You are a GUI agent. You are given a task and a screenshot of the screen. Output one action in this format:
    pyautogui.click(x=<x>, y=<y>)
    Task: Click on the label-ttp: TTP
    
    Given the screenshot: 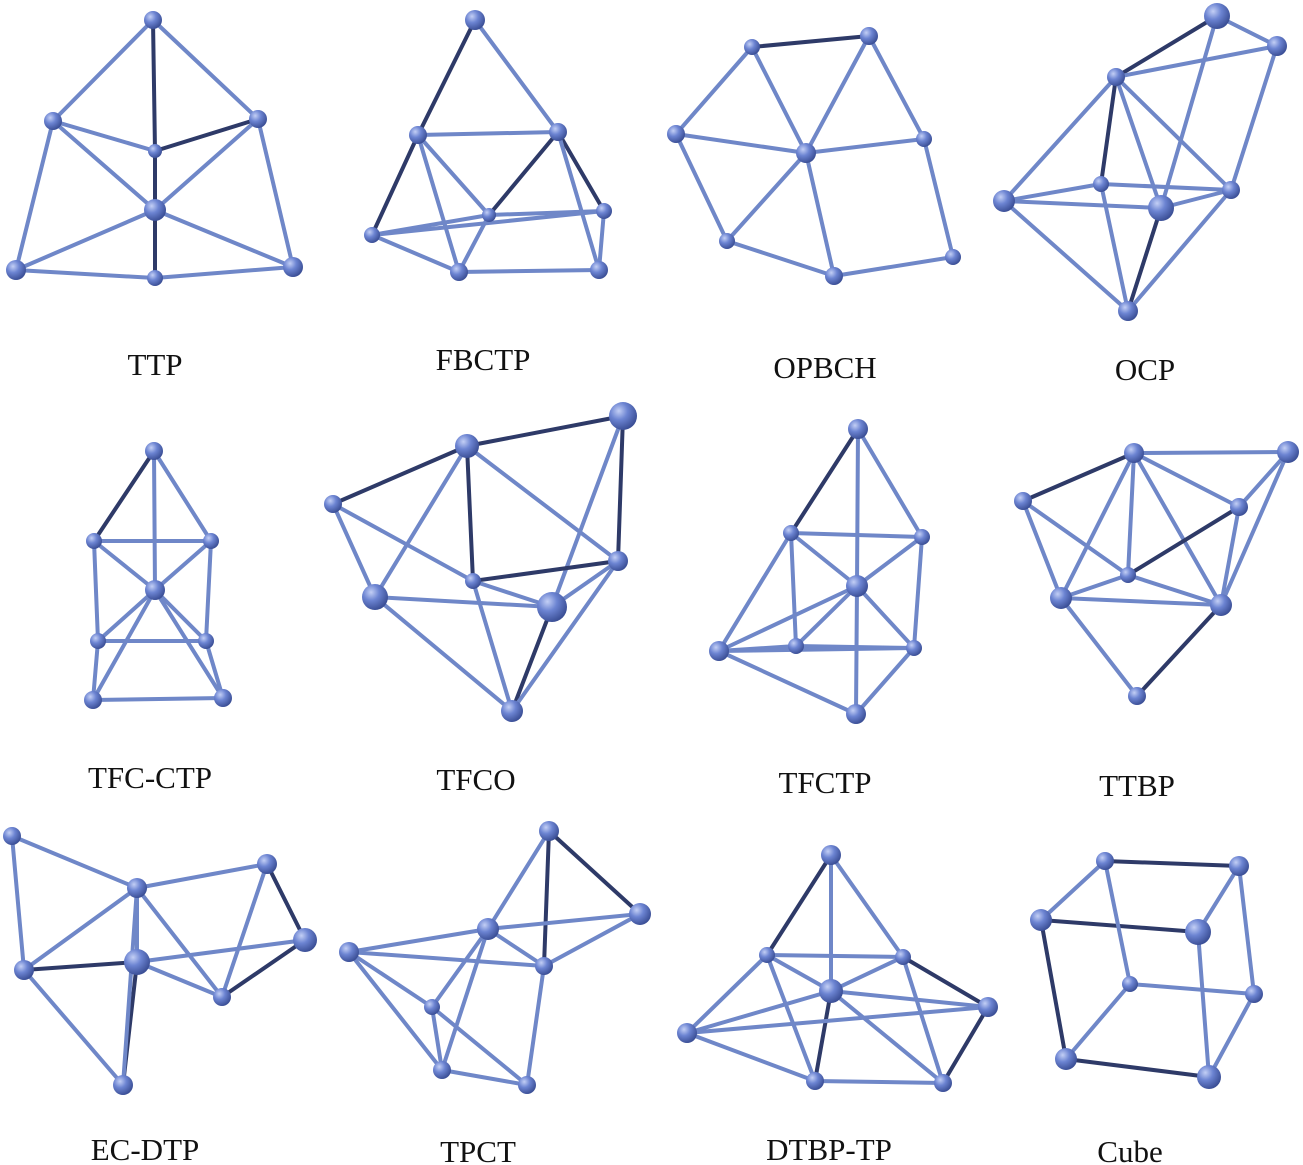 What is the action you would take?
    pyautogui.click(x=154, y=364)
    